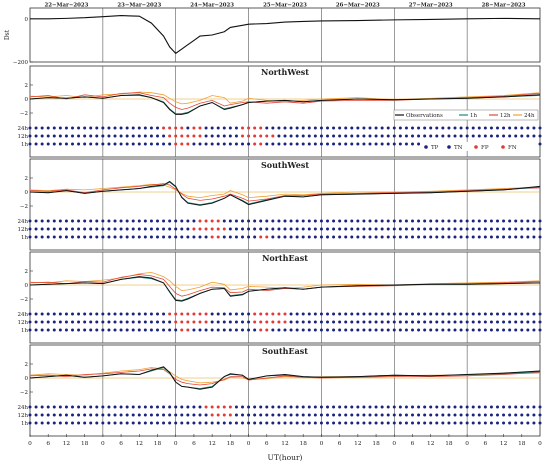  I want to click on region-ytick-label: −2, so click(24, 393).